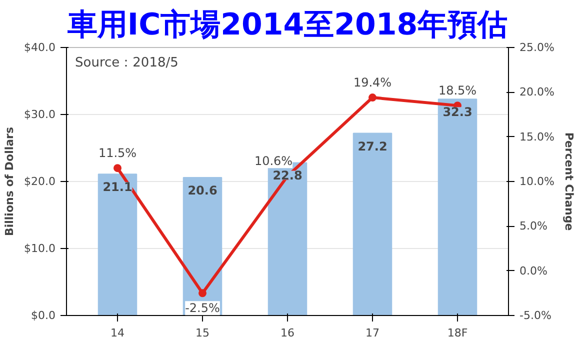 Image resolution: width=578 pixels, height=342 pixels. I want to click on y2-tick-label: 10.0%, so click(537, 181).